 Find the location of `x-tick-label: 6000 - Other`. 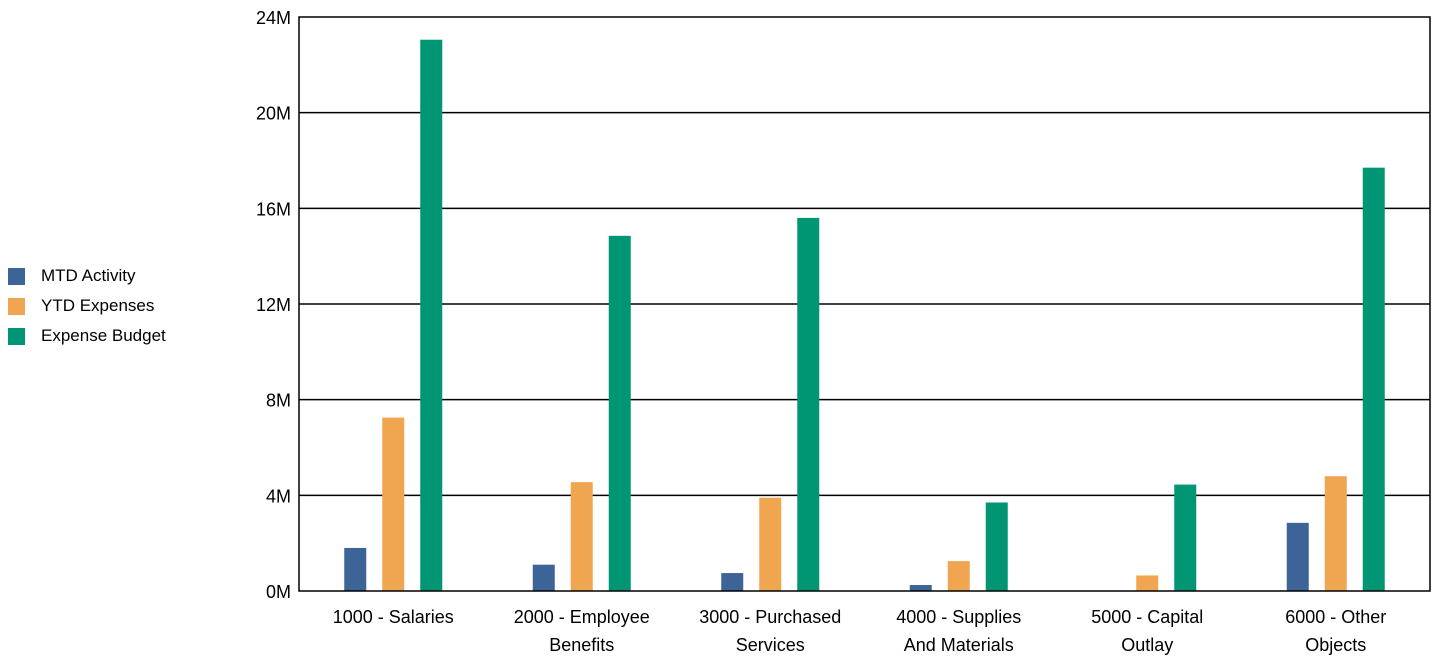

x-tick-label: 6000 - Other is located at coordinates (1335, 617).